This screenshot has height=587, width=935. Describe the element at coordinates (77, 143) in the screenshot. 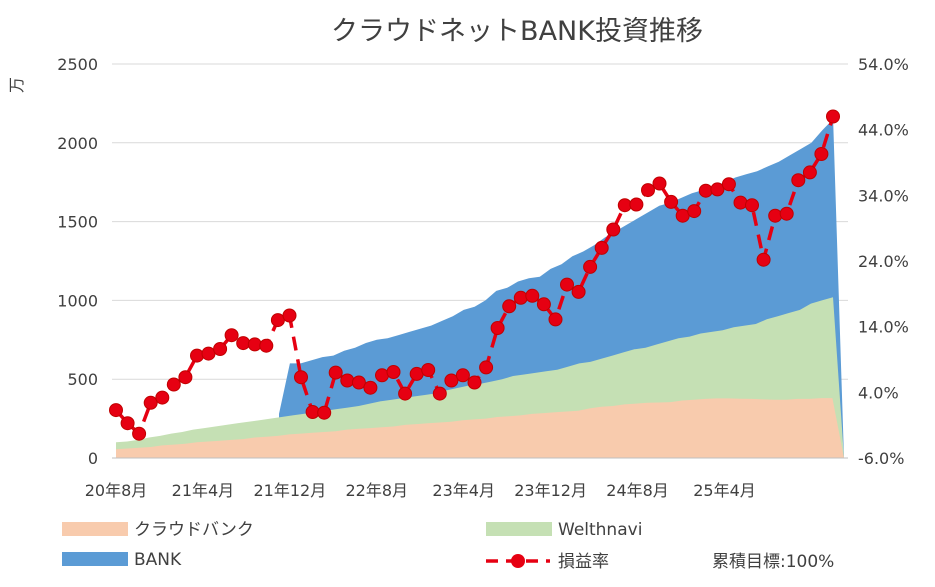

I see `y-tick-left: 2000` at that location.